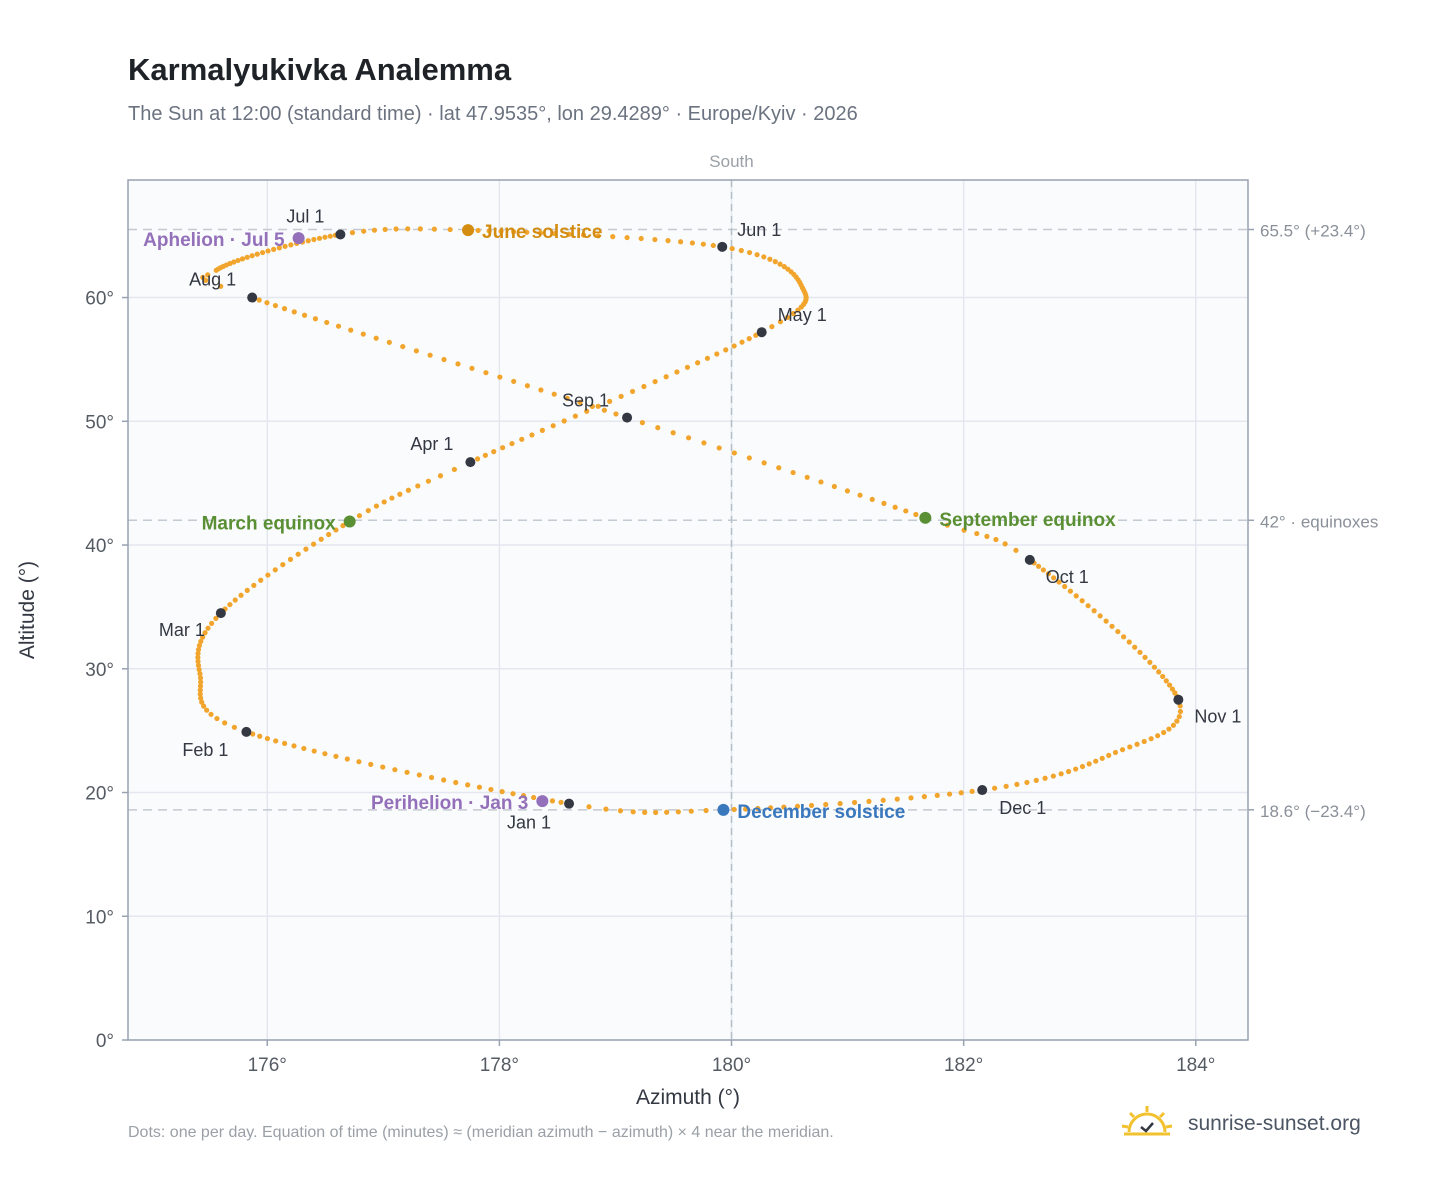  What do you see at coordinates (1027, 520) in the screenshot?
I see `event-marker-label: September equinox` at bounding box center [1027, 520].